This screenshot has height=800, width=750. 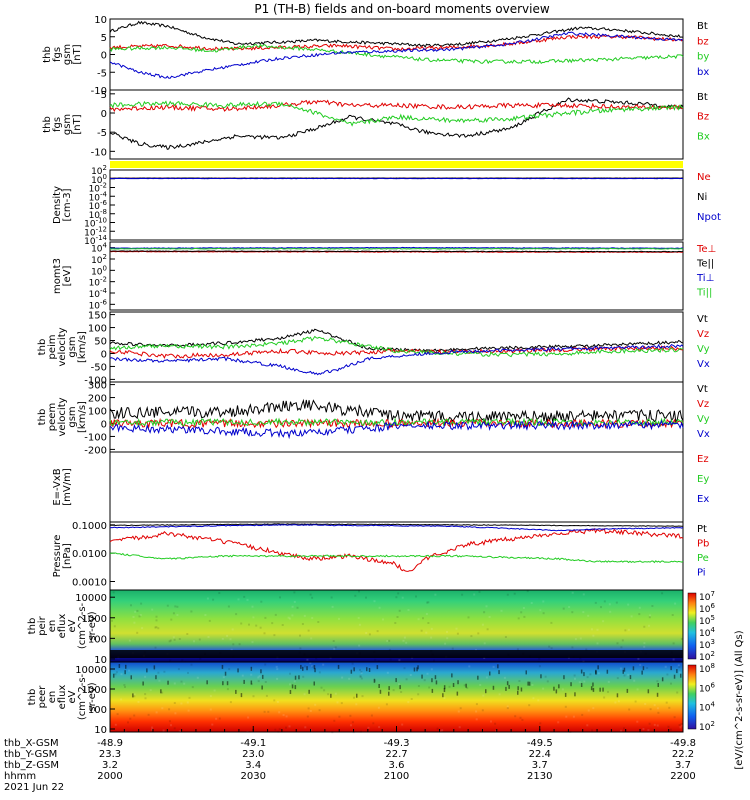 What do you see at coordinates (67, 556) in the screenshot?
I see `y-axis-label-line: [nPa]` at bounding box center [67, 556].